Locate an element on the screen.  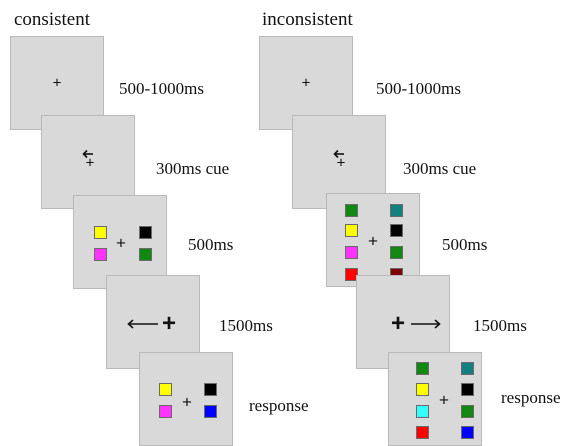
inconsistent-response-panel: + is located at coordinates (435, 399).